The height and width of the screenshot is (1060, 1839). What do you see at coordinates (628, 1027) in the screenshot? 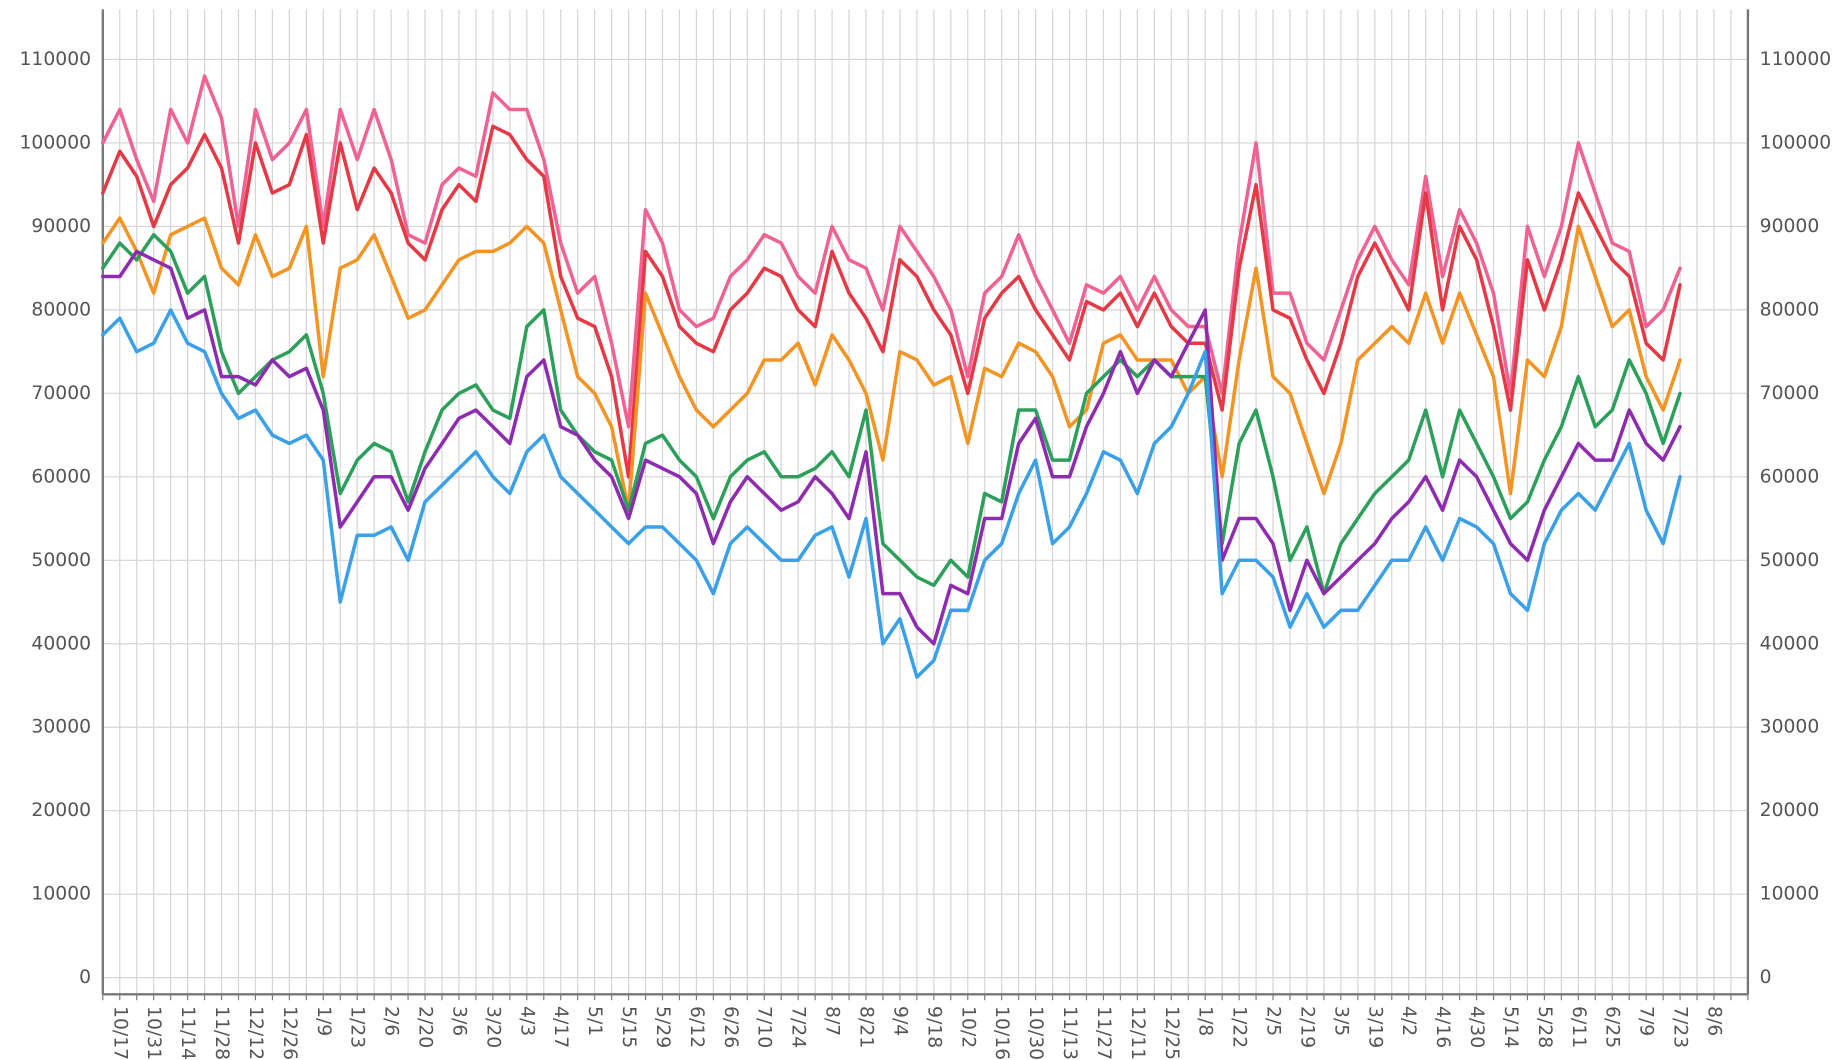
I see `x-tick-label: 5/15` at bounding box center [628, 1027].